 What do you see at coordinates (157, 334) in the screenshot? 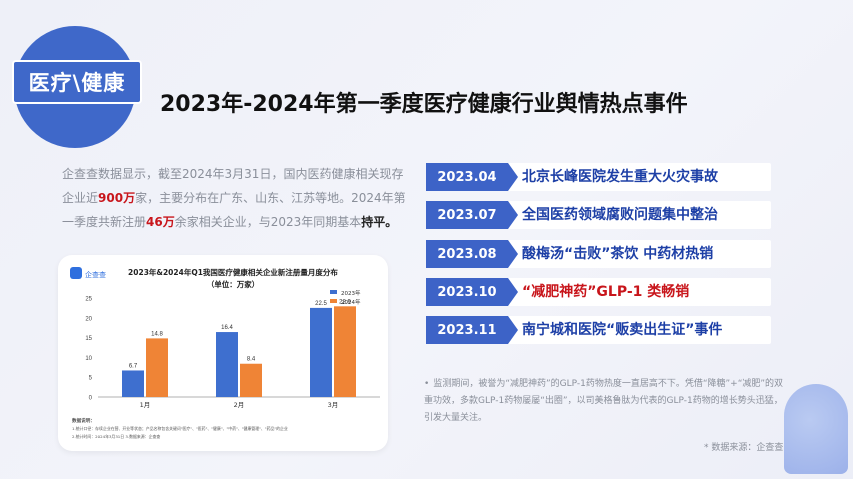
I see `bar-data-label: 14.8` at bounding box center [157, 334].